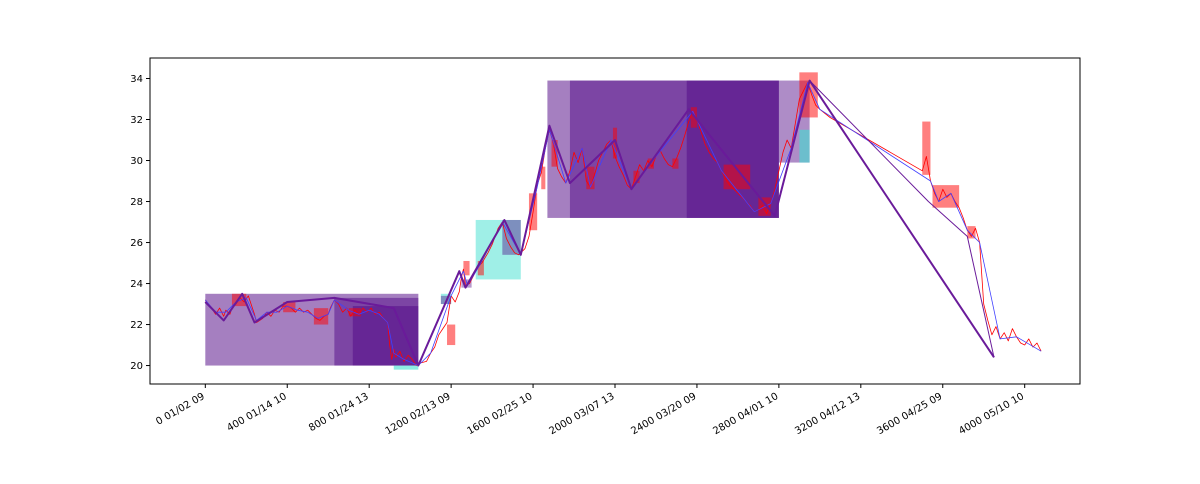  What do you see at coordinates (339, 412) in the screenshot?
I see `x-tick-label: 800 01/24 13` at bounding box center [339, 412].